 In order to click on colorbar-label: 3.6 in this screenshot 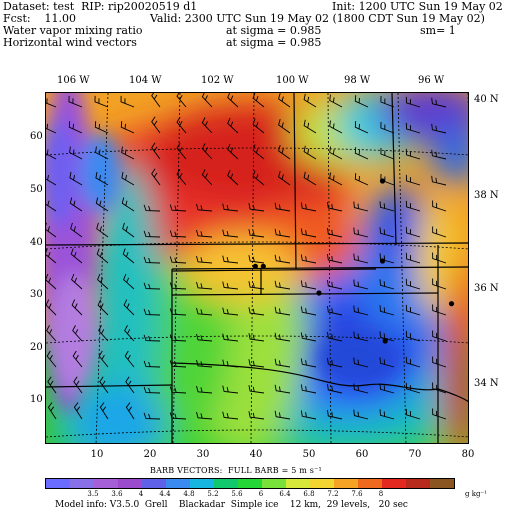, I will do `click(117, 494)`.